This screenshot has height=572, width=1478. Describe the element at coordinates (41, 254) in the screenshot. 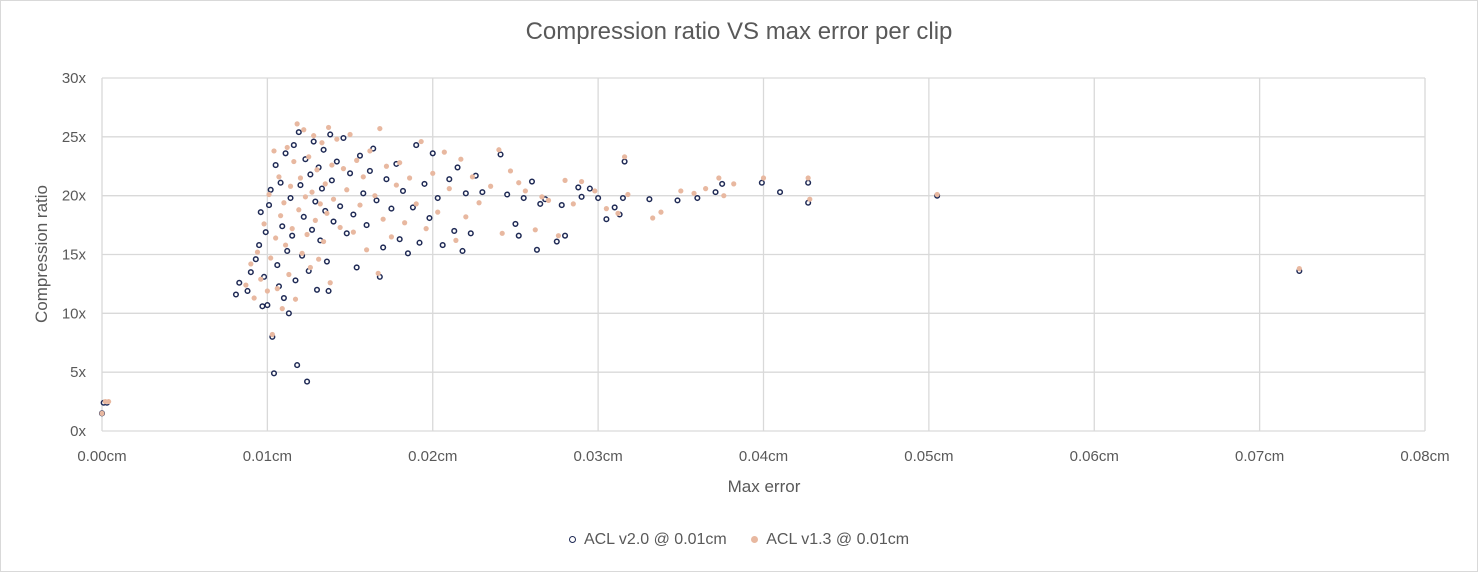

I see `y-axis-label: Compression ratio` at that location.